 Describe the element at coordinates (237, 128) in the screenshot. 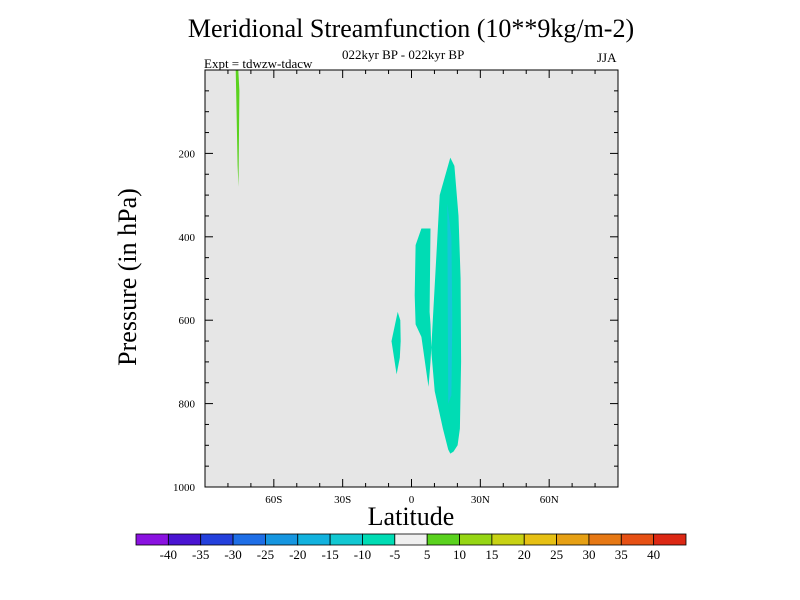

I see `contour-southern-high-latitude-positive-strip` at that location.